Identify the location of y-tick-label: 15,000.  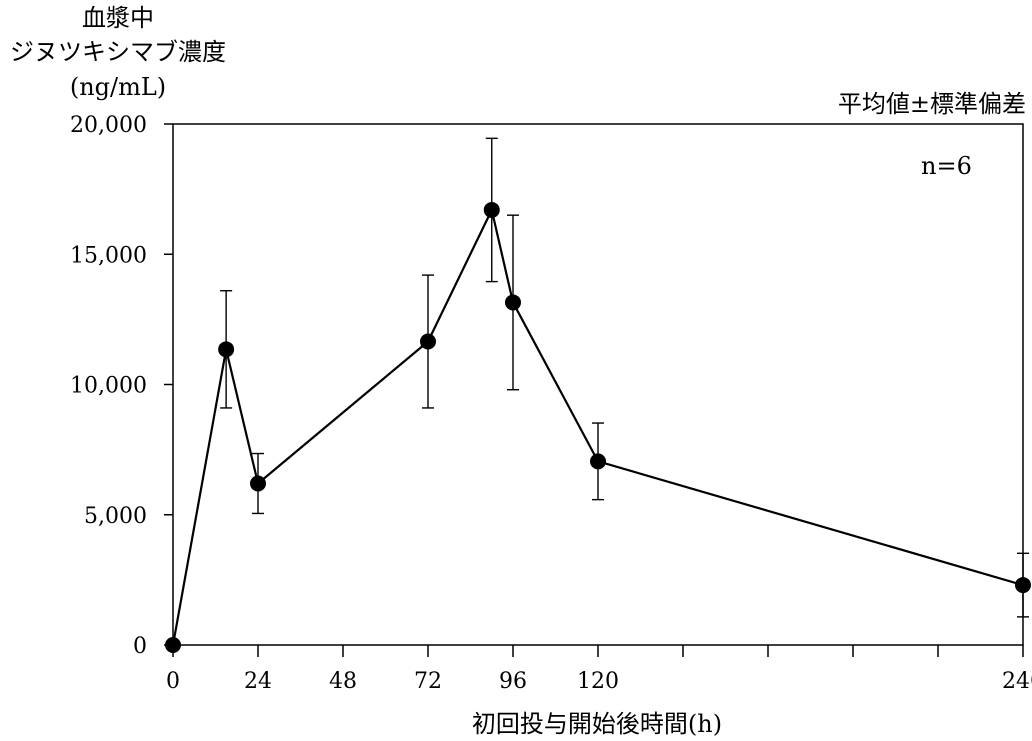
(108, 255).